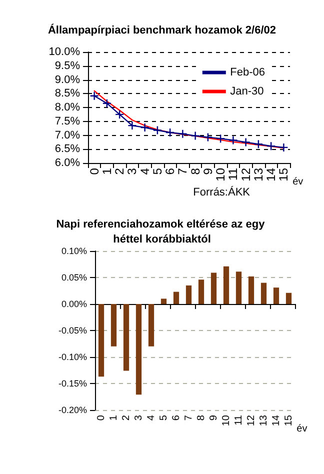  I want to click on y-tick-label: 8.0%, so click(67, 108).